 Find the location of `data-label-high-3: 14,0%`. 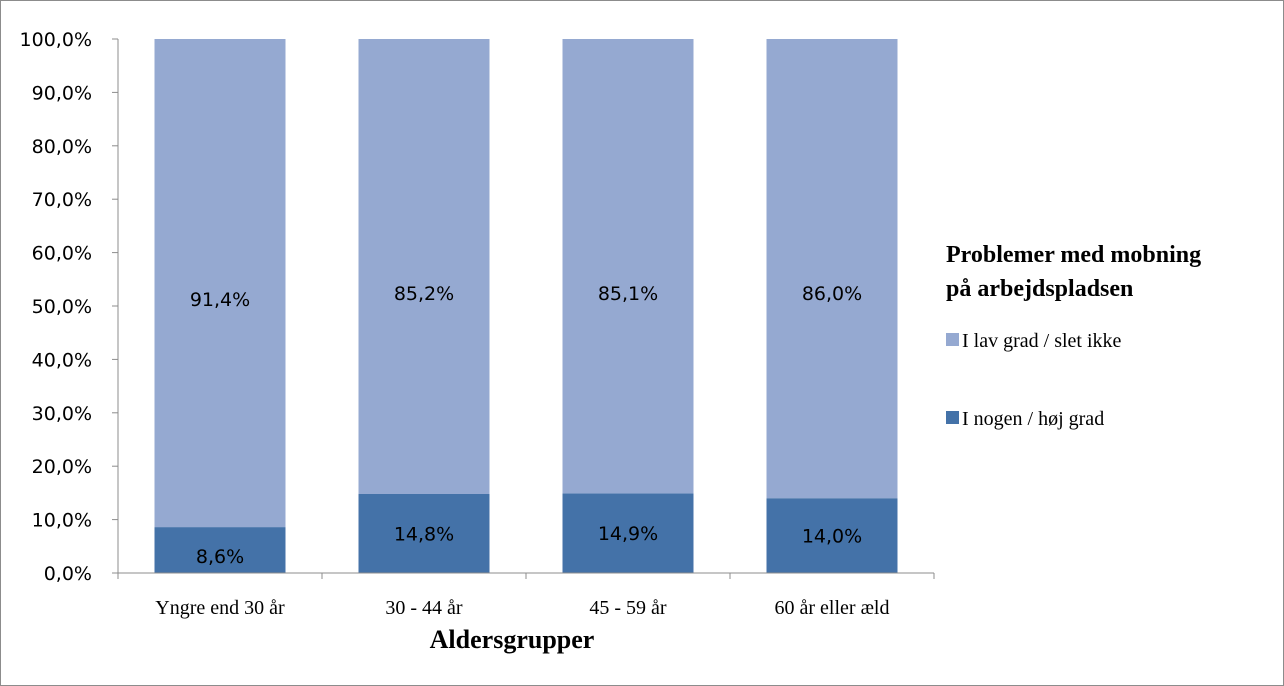

data-label-high-3: 14,0% is located at coordinates (832, 537).